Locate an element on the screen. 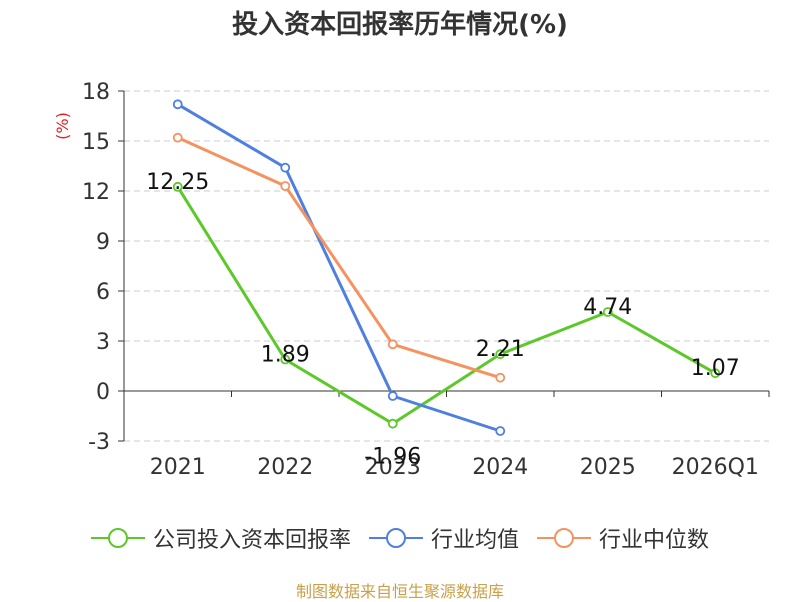 The height and width of the screenshot is (602, 800). y-tick-label: 3 is located at coordinates (103, 342).